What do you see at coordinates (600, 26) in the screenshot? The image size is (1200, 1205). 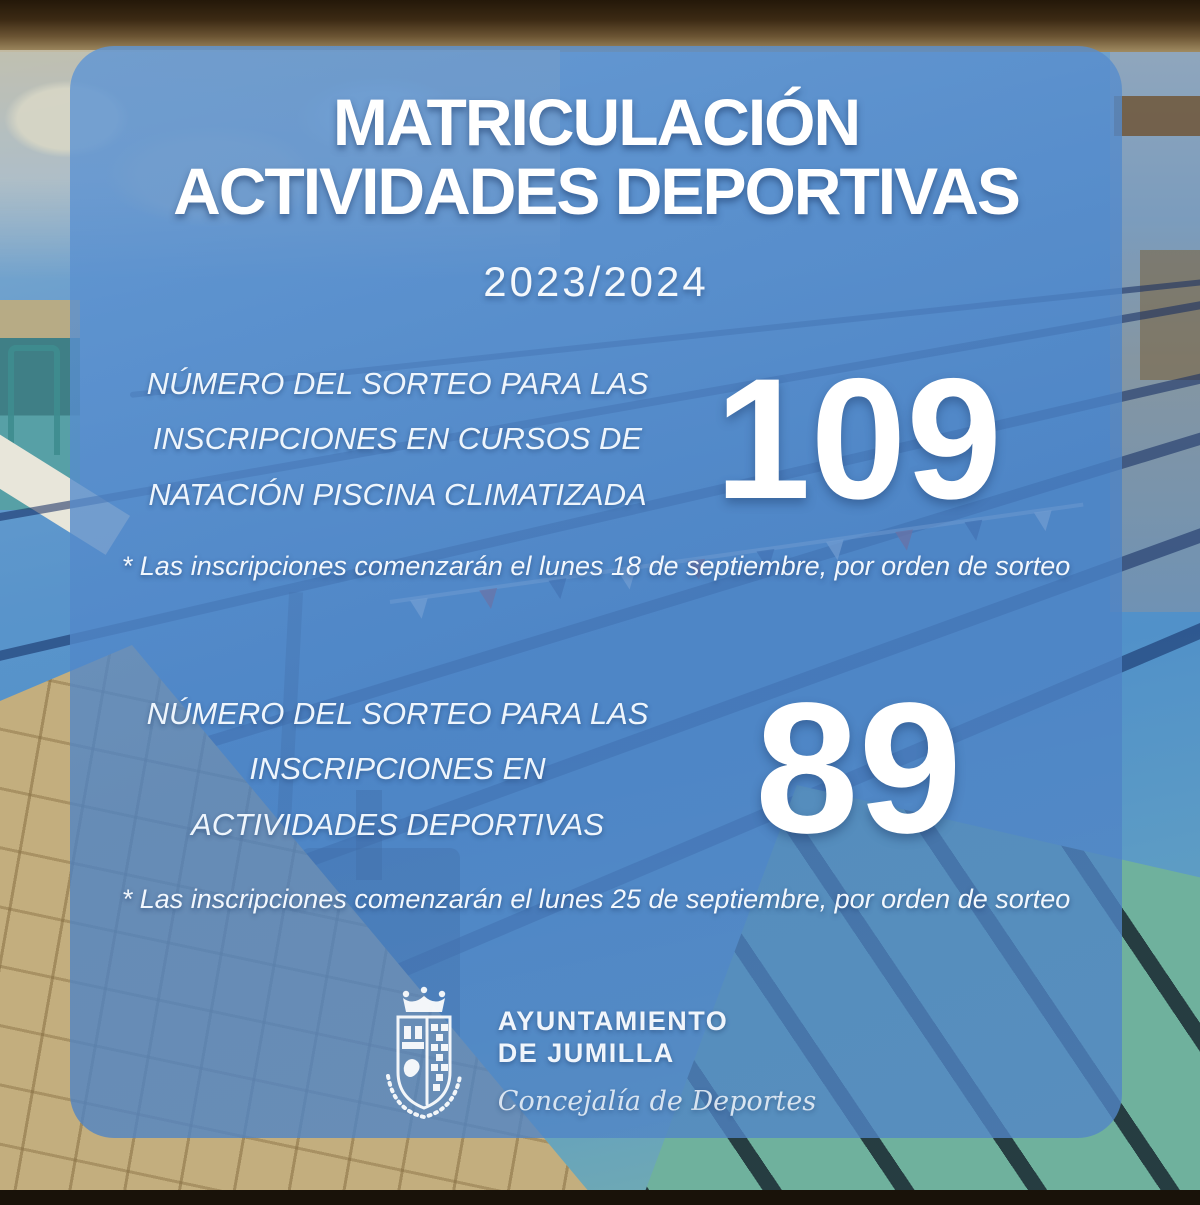 I see `ceiling-beam` at bounding box center [600, 26].